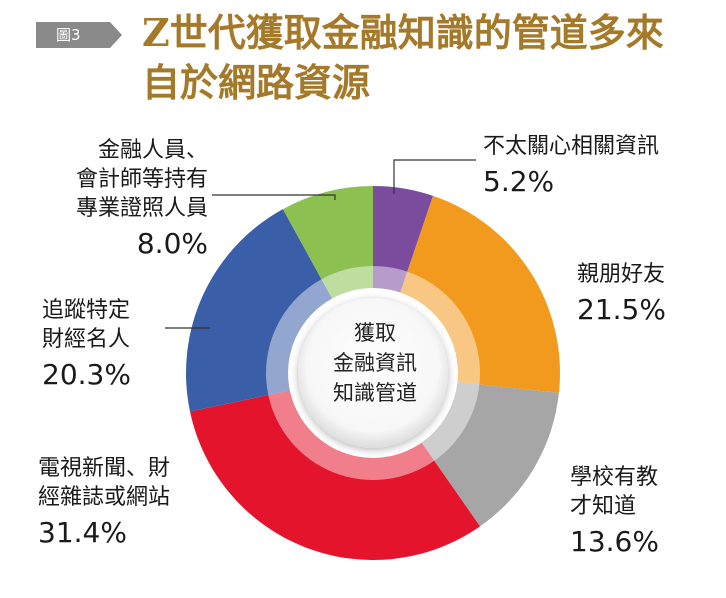 The height and width of the screenshot is (598, 726). What do you see at coordinates (256, 82) in the screenshot?
I see `title-line-2: 自於網路資源` at bounding box center [256, 82].